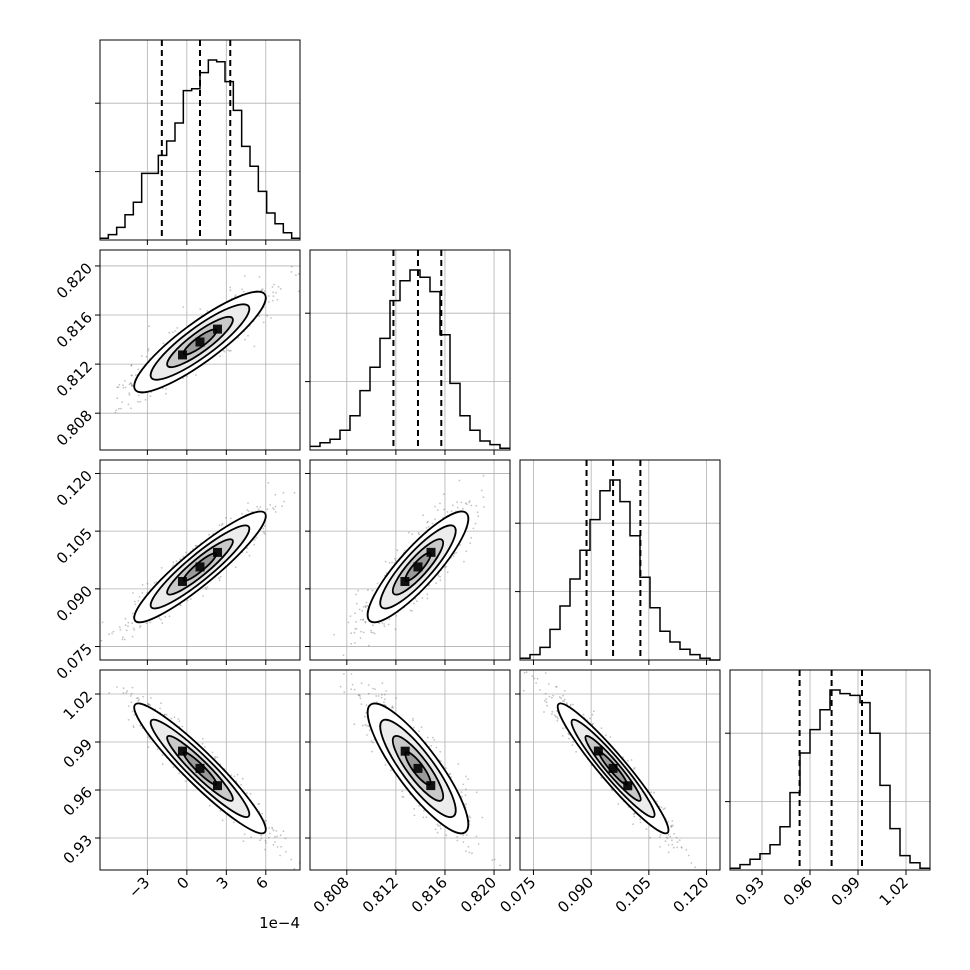  What do you see at coordinates (798, 891) in the screenshot?
I see `x-tick-label-p3: 0.96` at bounding box center [798, 891].